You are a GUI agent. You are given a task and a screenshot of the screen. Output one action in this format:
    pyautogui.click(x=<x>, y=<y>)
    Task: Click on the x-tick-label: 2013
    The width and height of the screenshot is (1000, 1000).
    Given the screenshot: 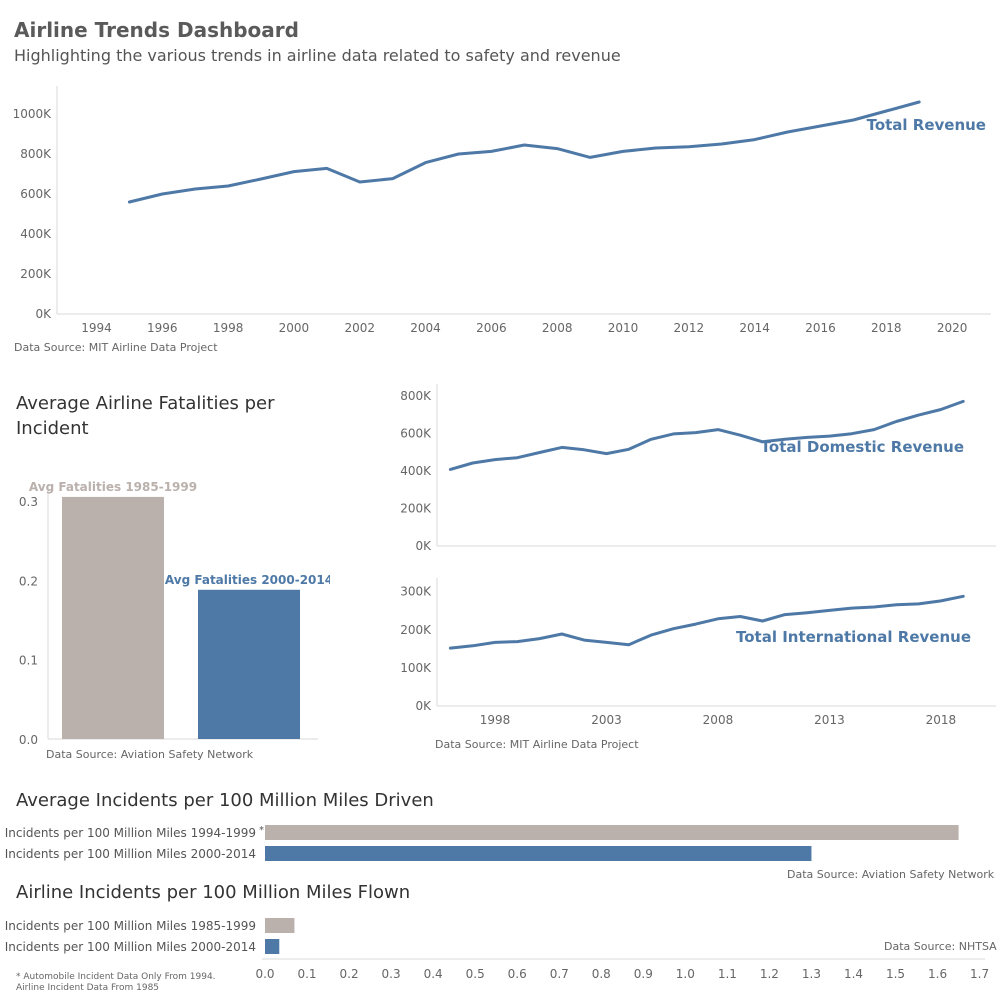 What is the action you would take?
    pyautogui.click(x=829, y=720)
    